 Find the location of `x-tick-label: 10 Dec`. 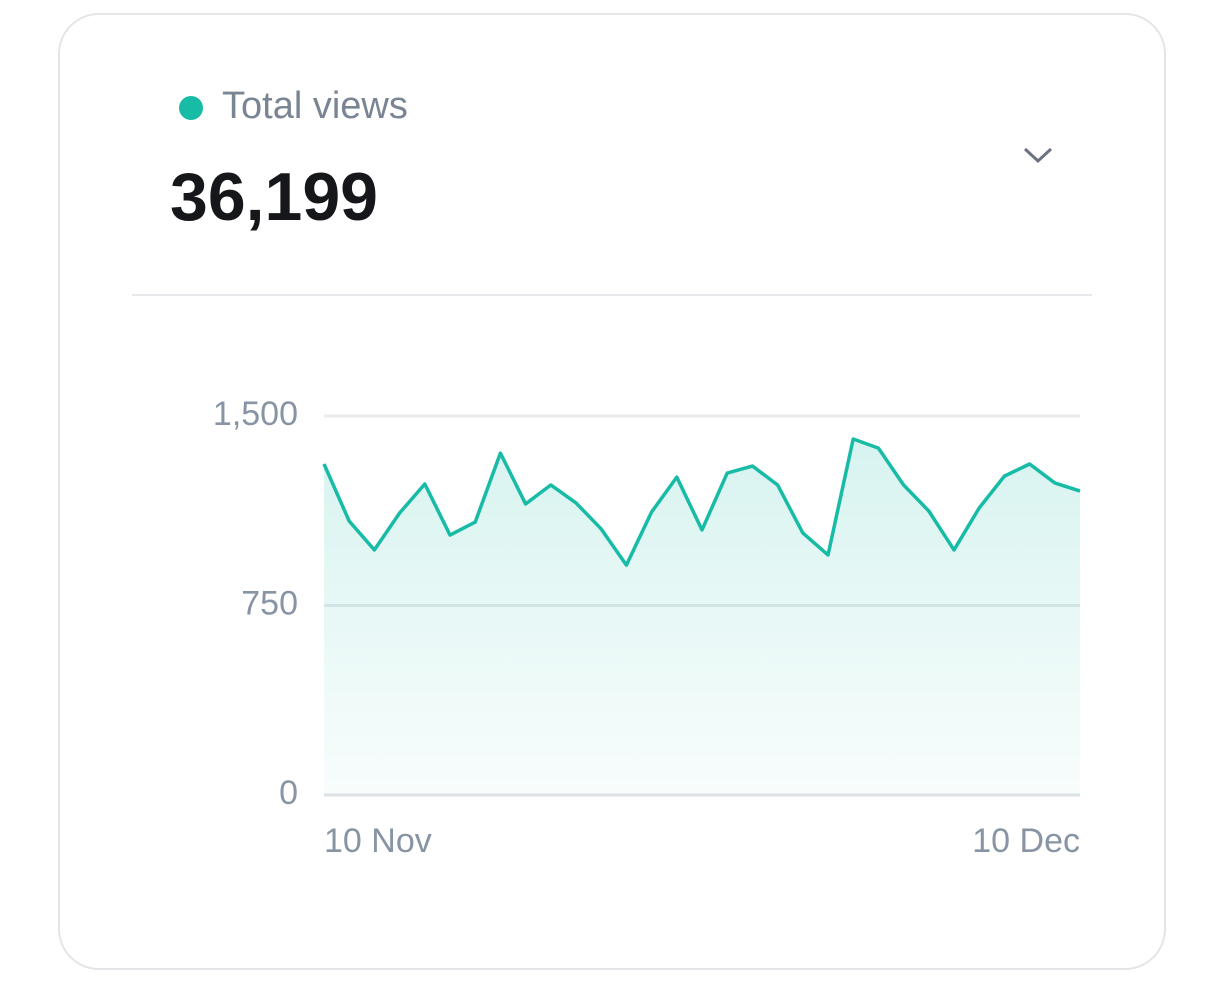

x-tick-label: 10 Dec is located at coordinates (1026, 841).